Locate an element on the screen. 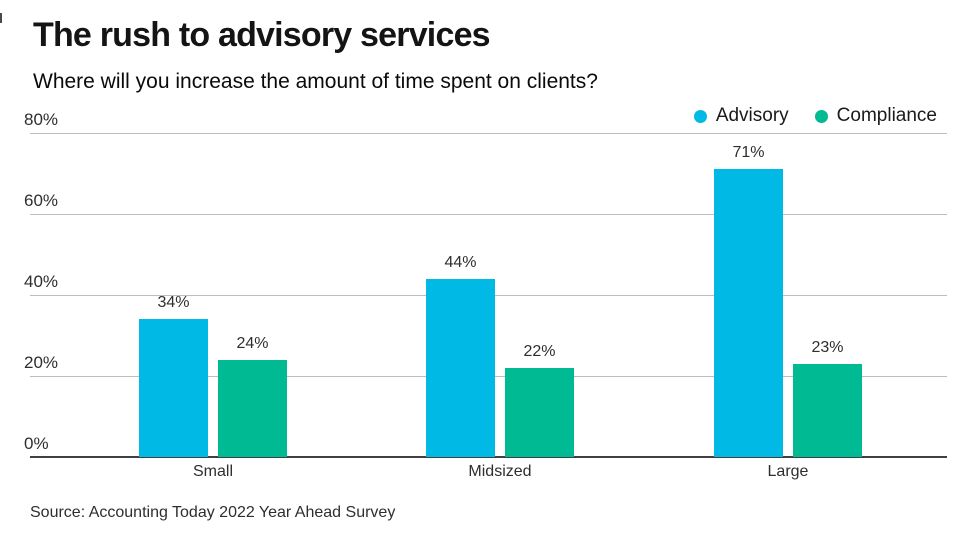  x-axis-line is located at coordinates (488, 457).